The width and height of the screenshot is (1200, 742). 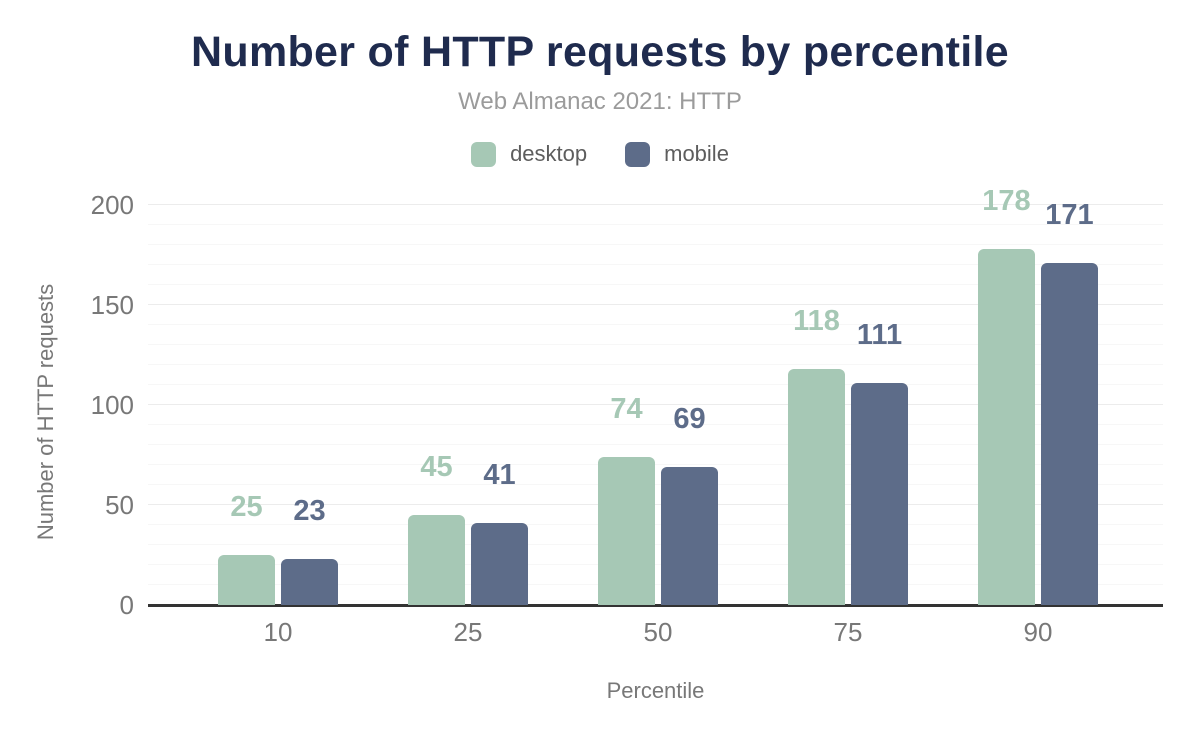 I want to click on x-axis-line, so click(x=655, y=605).